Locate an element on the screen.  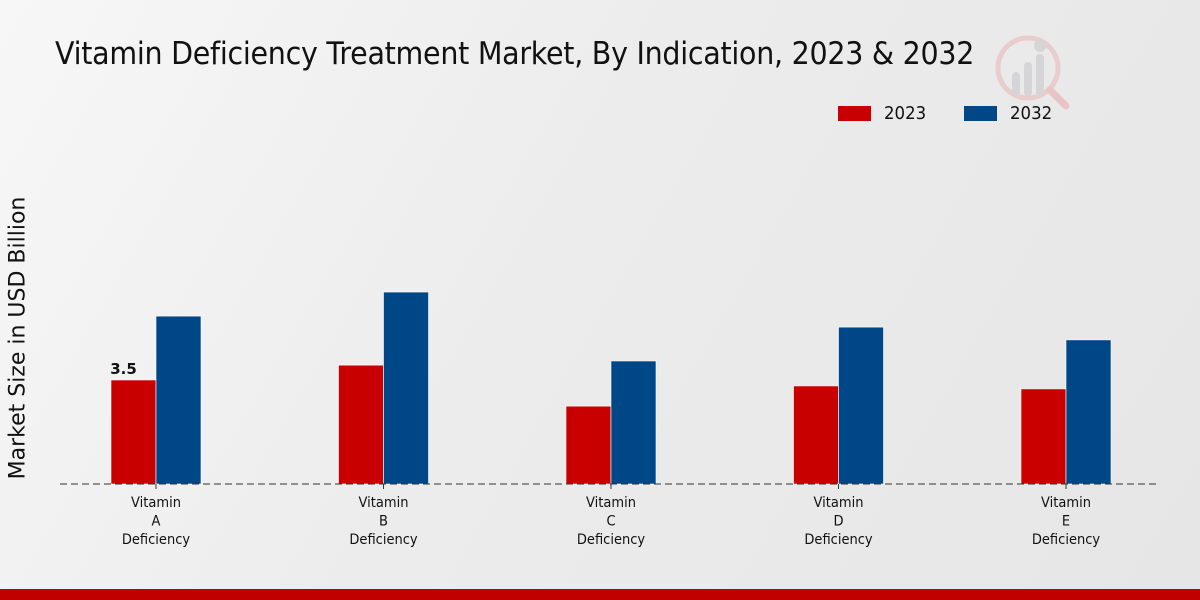
legend-label-2023: 2023 is located at coordinates (905, 113).